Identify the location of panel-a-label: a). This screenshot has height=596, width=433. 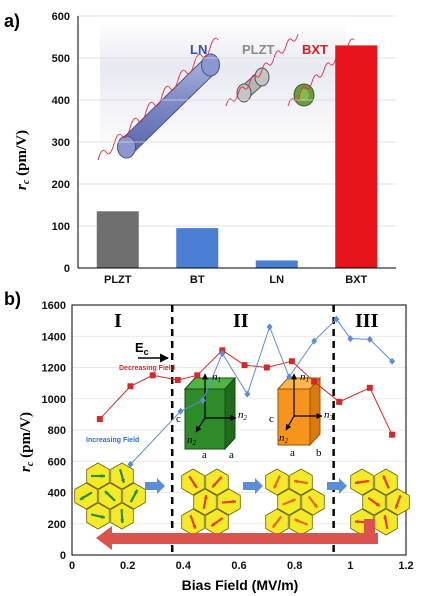
(12, 21).